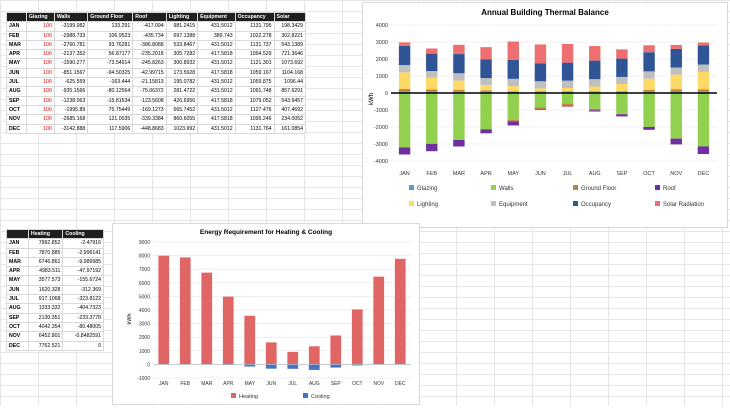 The image size is (730, 409). Describe the element at coordinates (110, 119) in the screenshot. I see `table-cell: 121.0035` at that location.